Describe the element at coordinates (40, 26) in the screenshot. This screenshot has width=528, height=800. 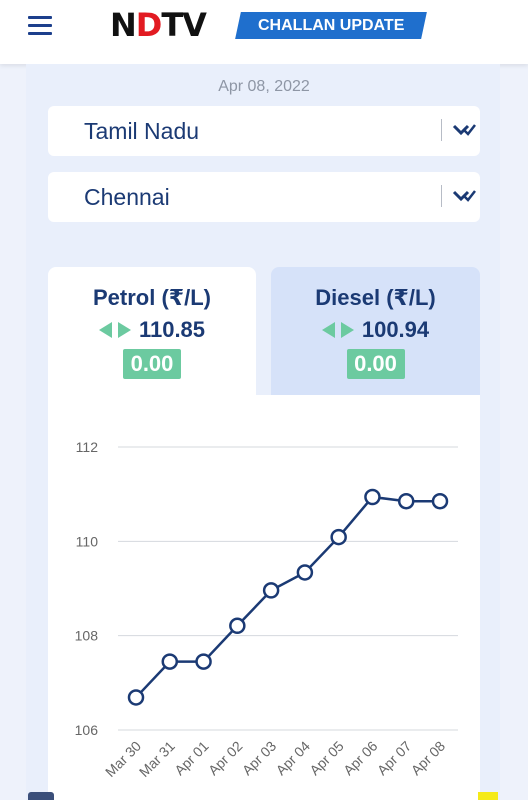
I see `hamburger-menu-icon` at that location.